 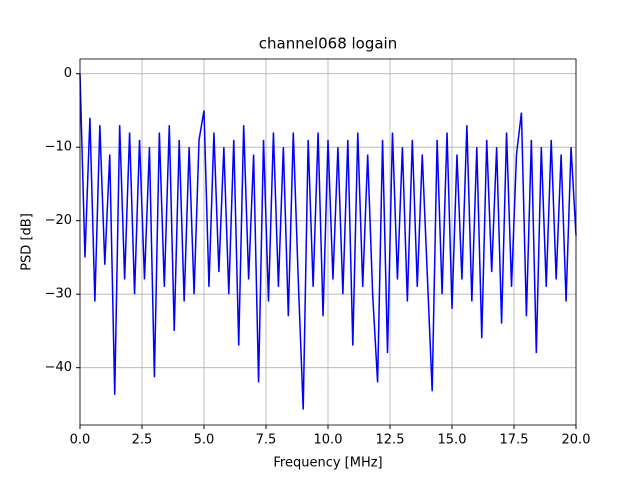 What do you see at coordinates (576, 440) in the screenshot?
I see `x-tick-label: 20.0` at bounding box center [576, 440].